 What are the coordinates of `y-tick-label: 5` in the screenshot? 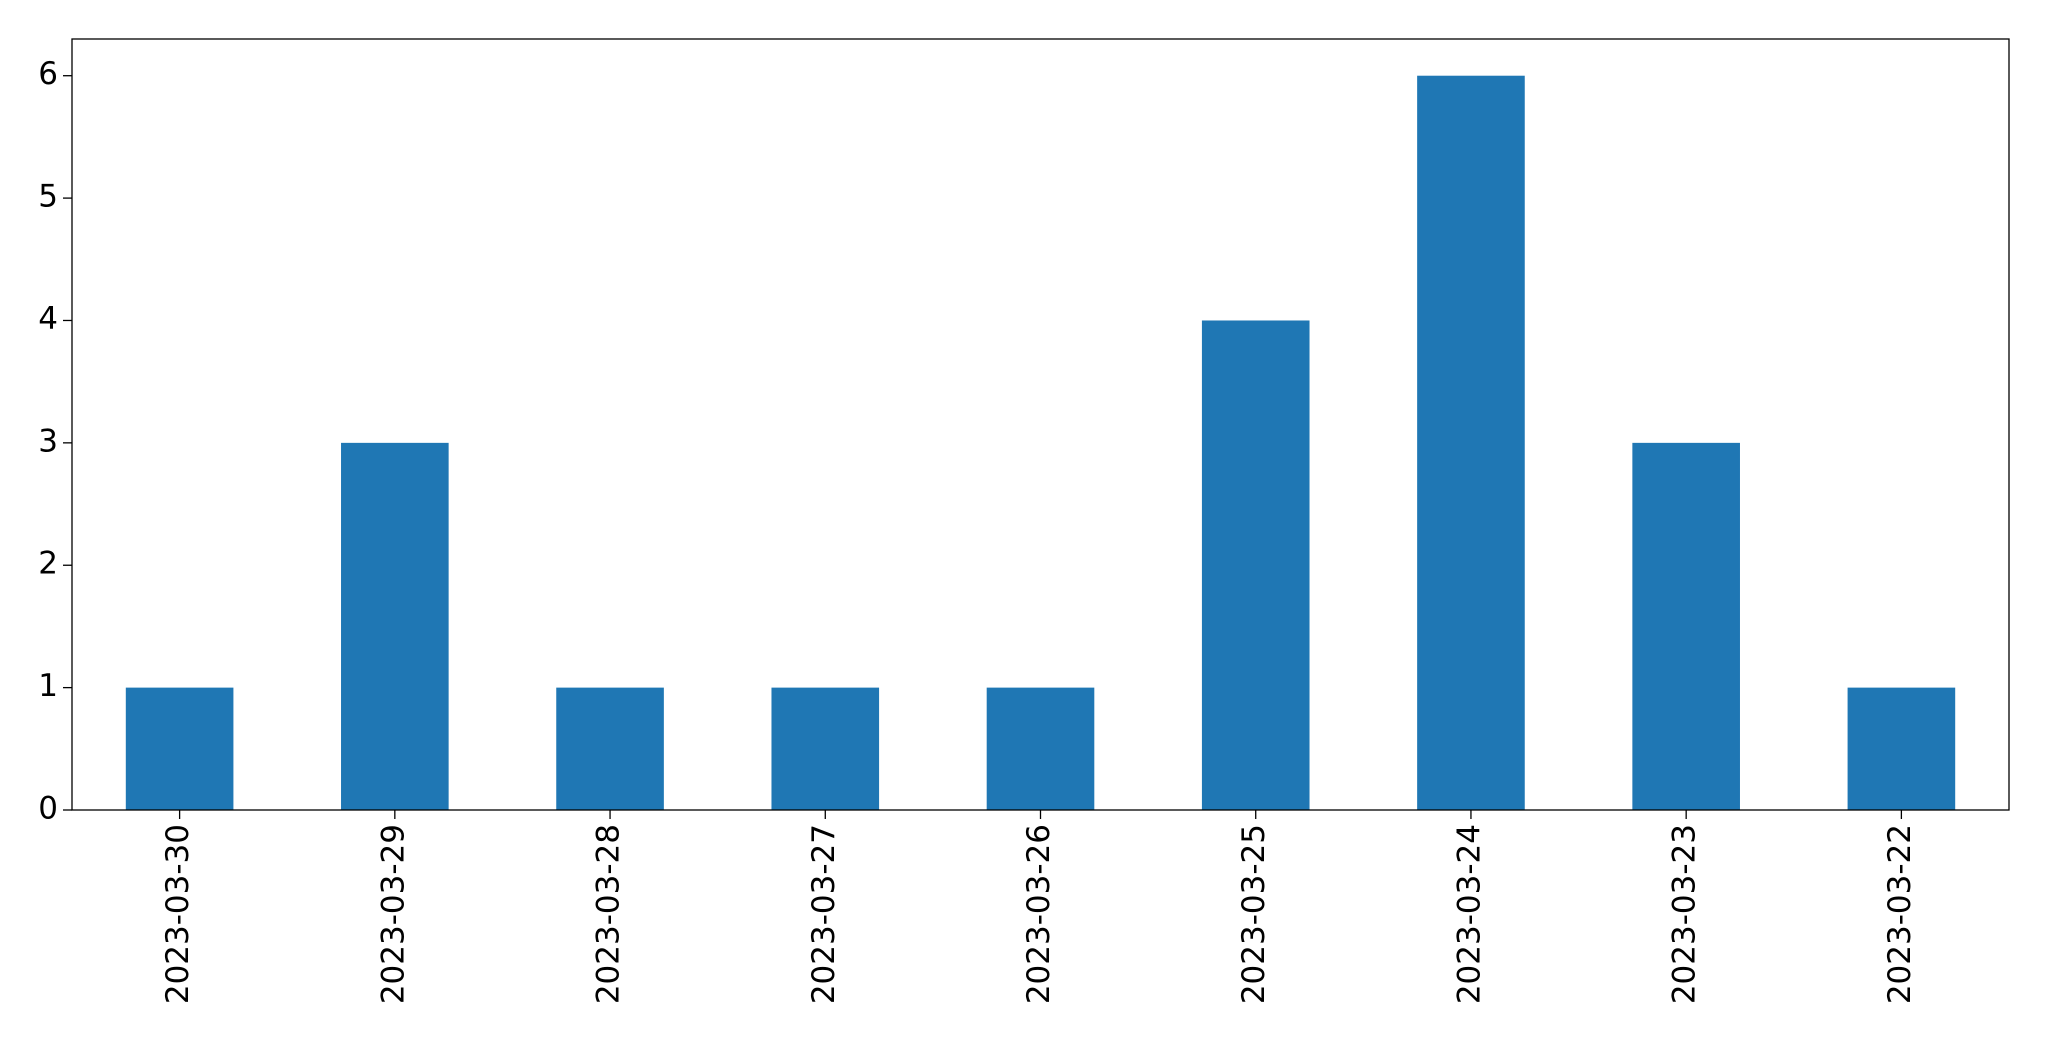 It's located at (48, 197).